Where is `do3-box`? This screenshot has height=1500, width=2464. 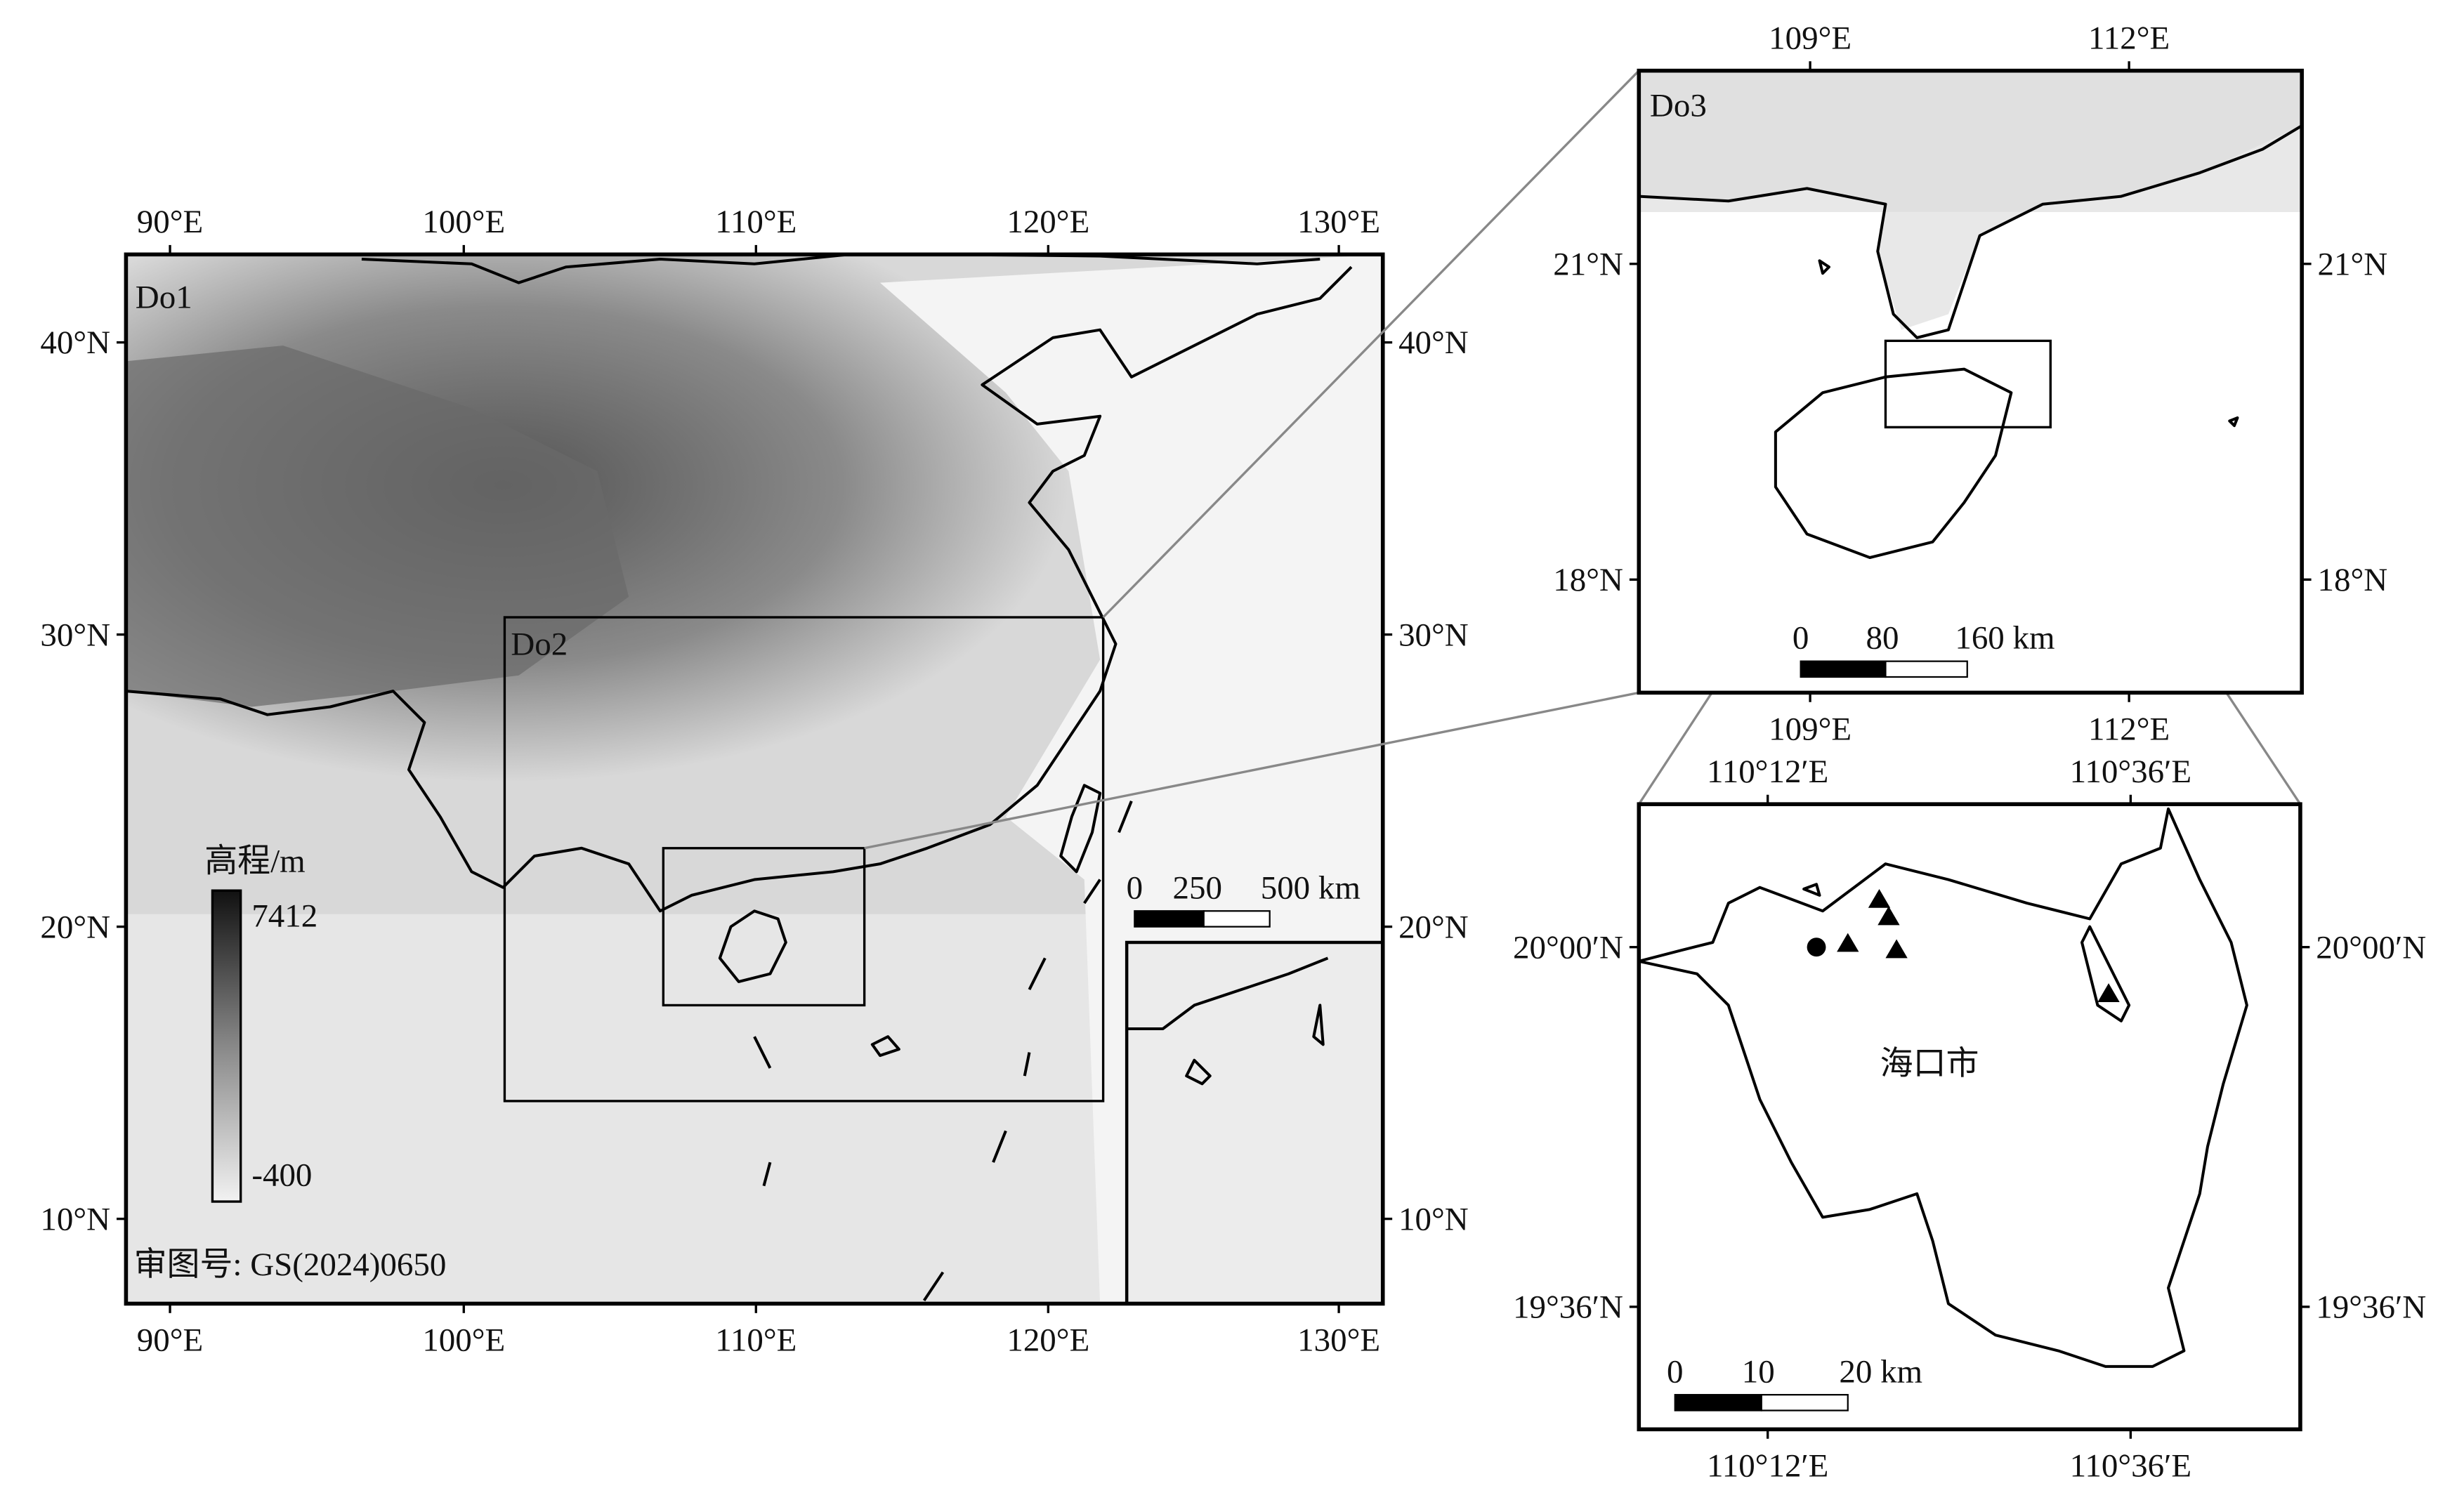
do3-box is located at coordinates (764, 927).